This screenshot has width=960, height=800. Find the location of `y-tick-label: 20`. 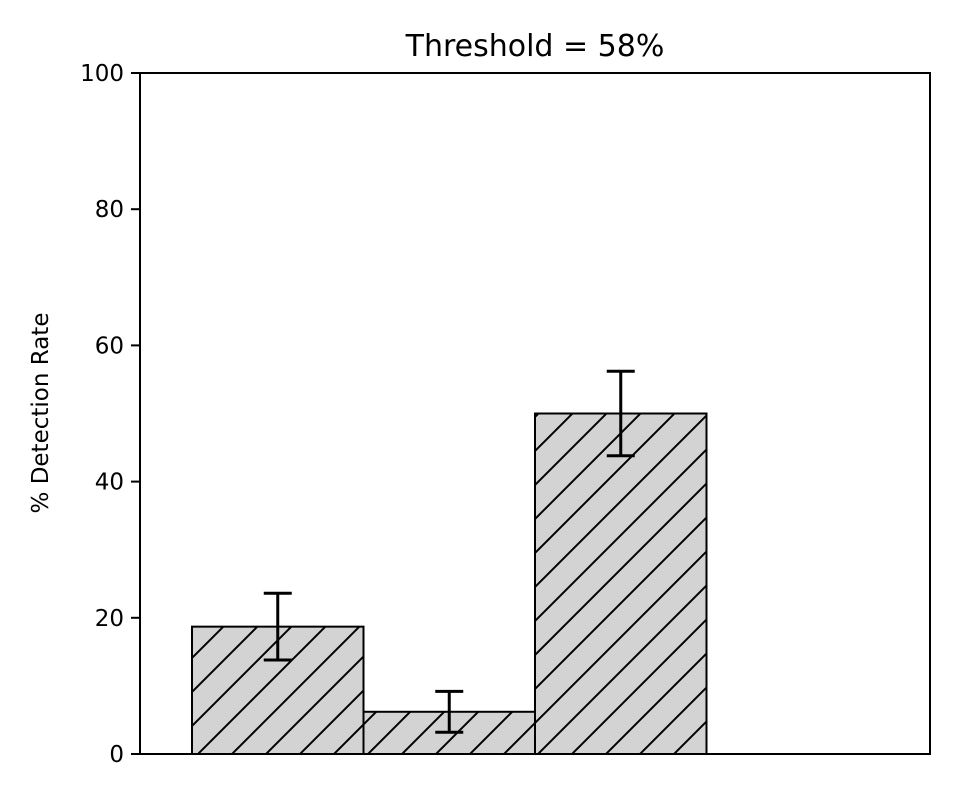

y-tick-label: 20 is located at coordinates (109, 619).